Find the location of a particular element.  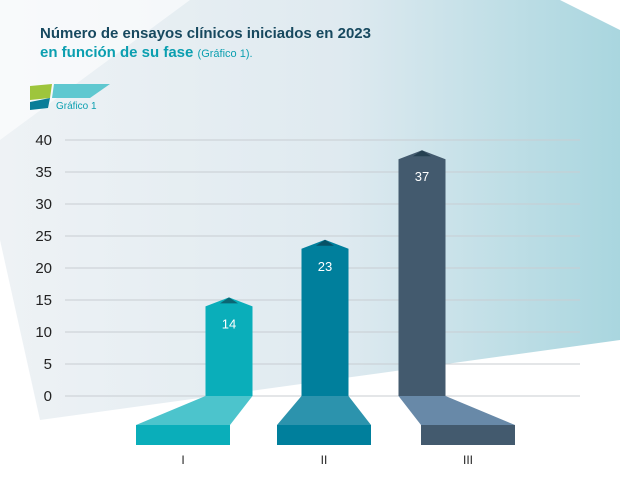

y-tick-label: 30 is located at coordinates (43, 204).